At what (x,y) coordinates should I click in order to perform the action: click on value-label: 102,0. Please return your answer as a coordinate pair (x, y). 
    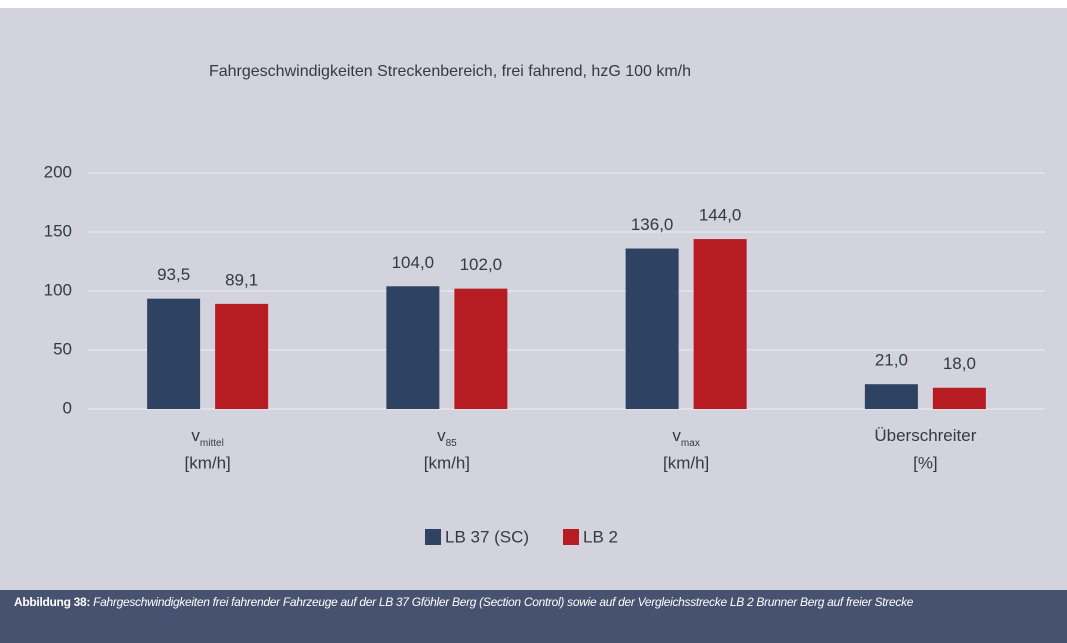
    Looking at the image, I should click on (481, 264).